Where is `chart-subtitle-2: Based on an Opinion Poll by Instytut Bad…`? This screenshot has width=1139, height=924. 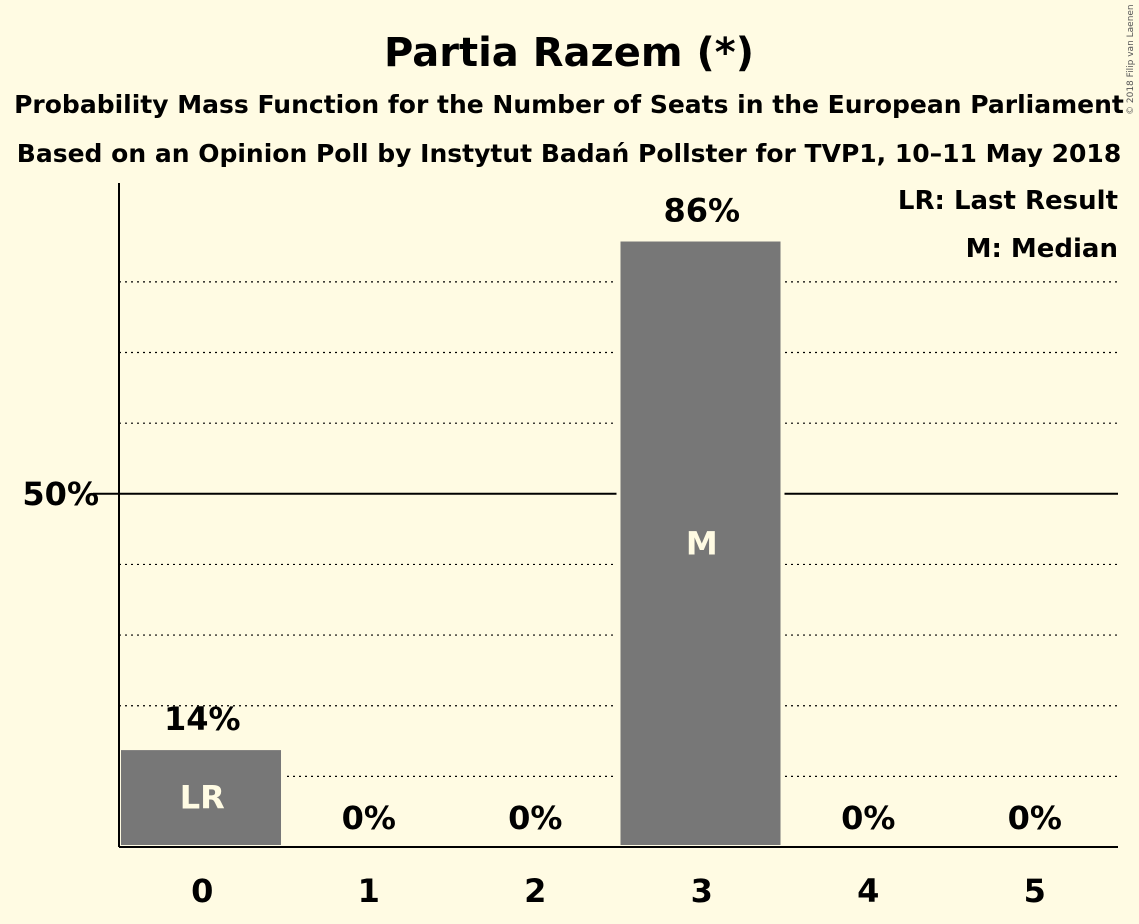
chart-subtitle-2: Based on an Opinion Poll by Instytut Bad… is located at coordinates (569, 153).